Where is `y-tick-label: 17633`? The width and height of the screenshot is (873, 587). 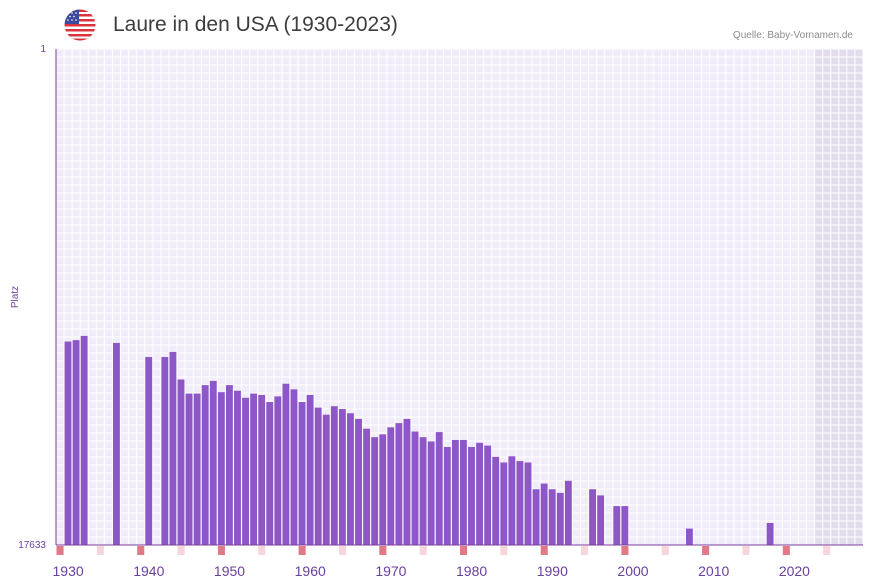 y-tick-label: 17633 is located at coordinates (32, 545).